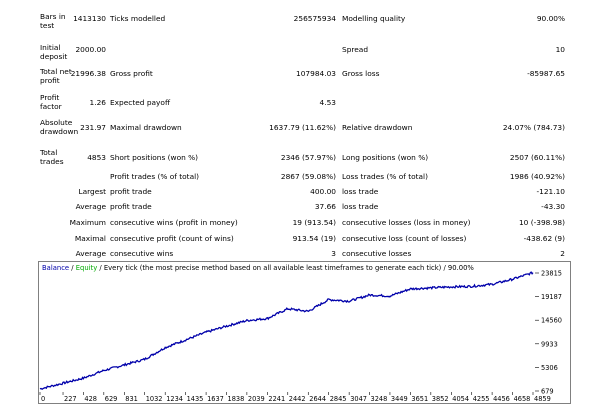  I want to click on average-consec-prefix: Average, so click(90, 253).